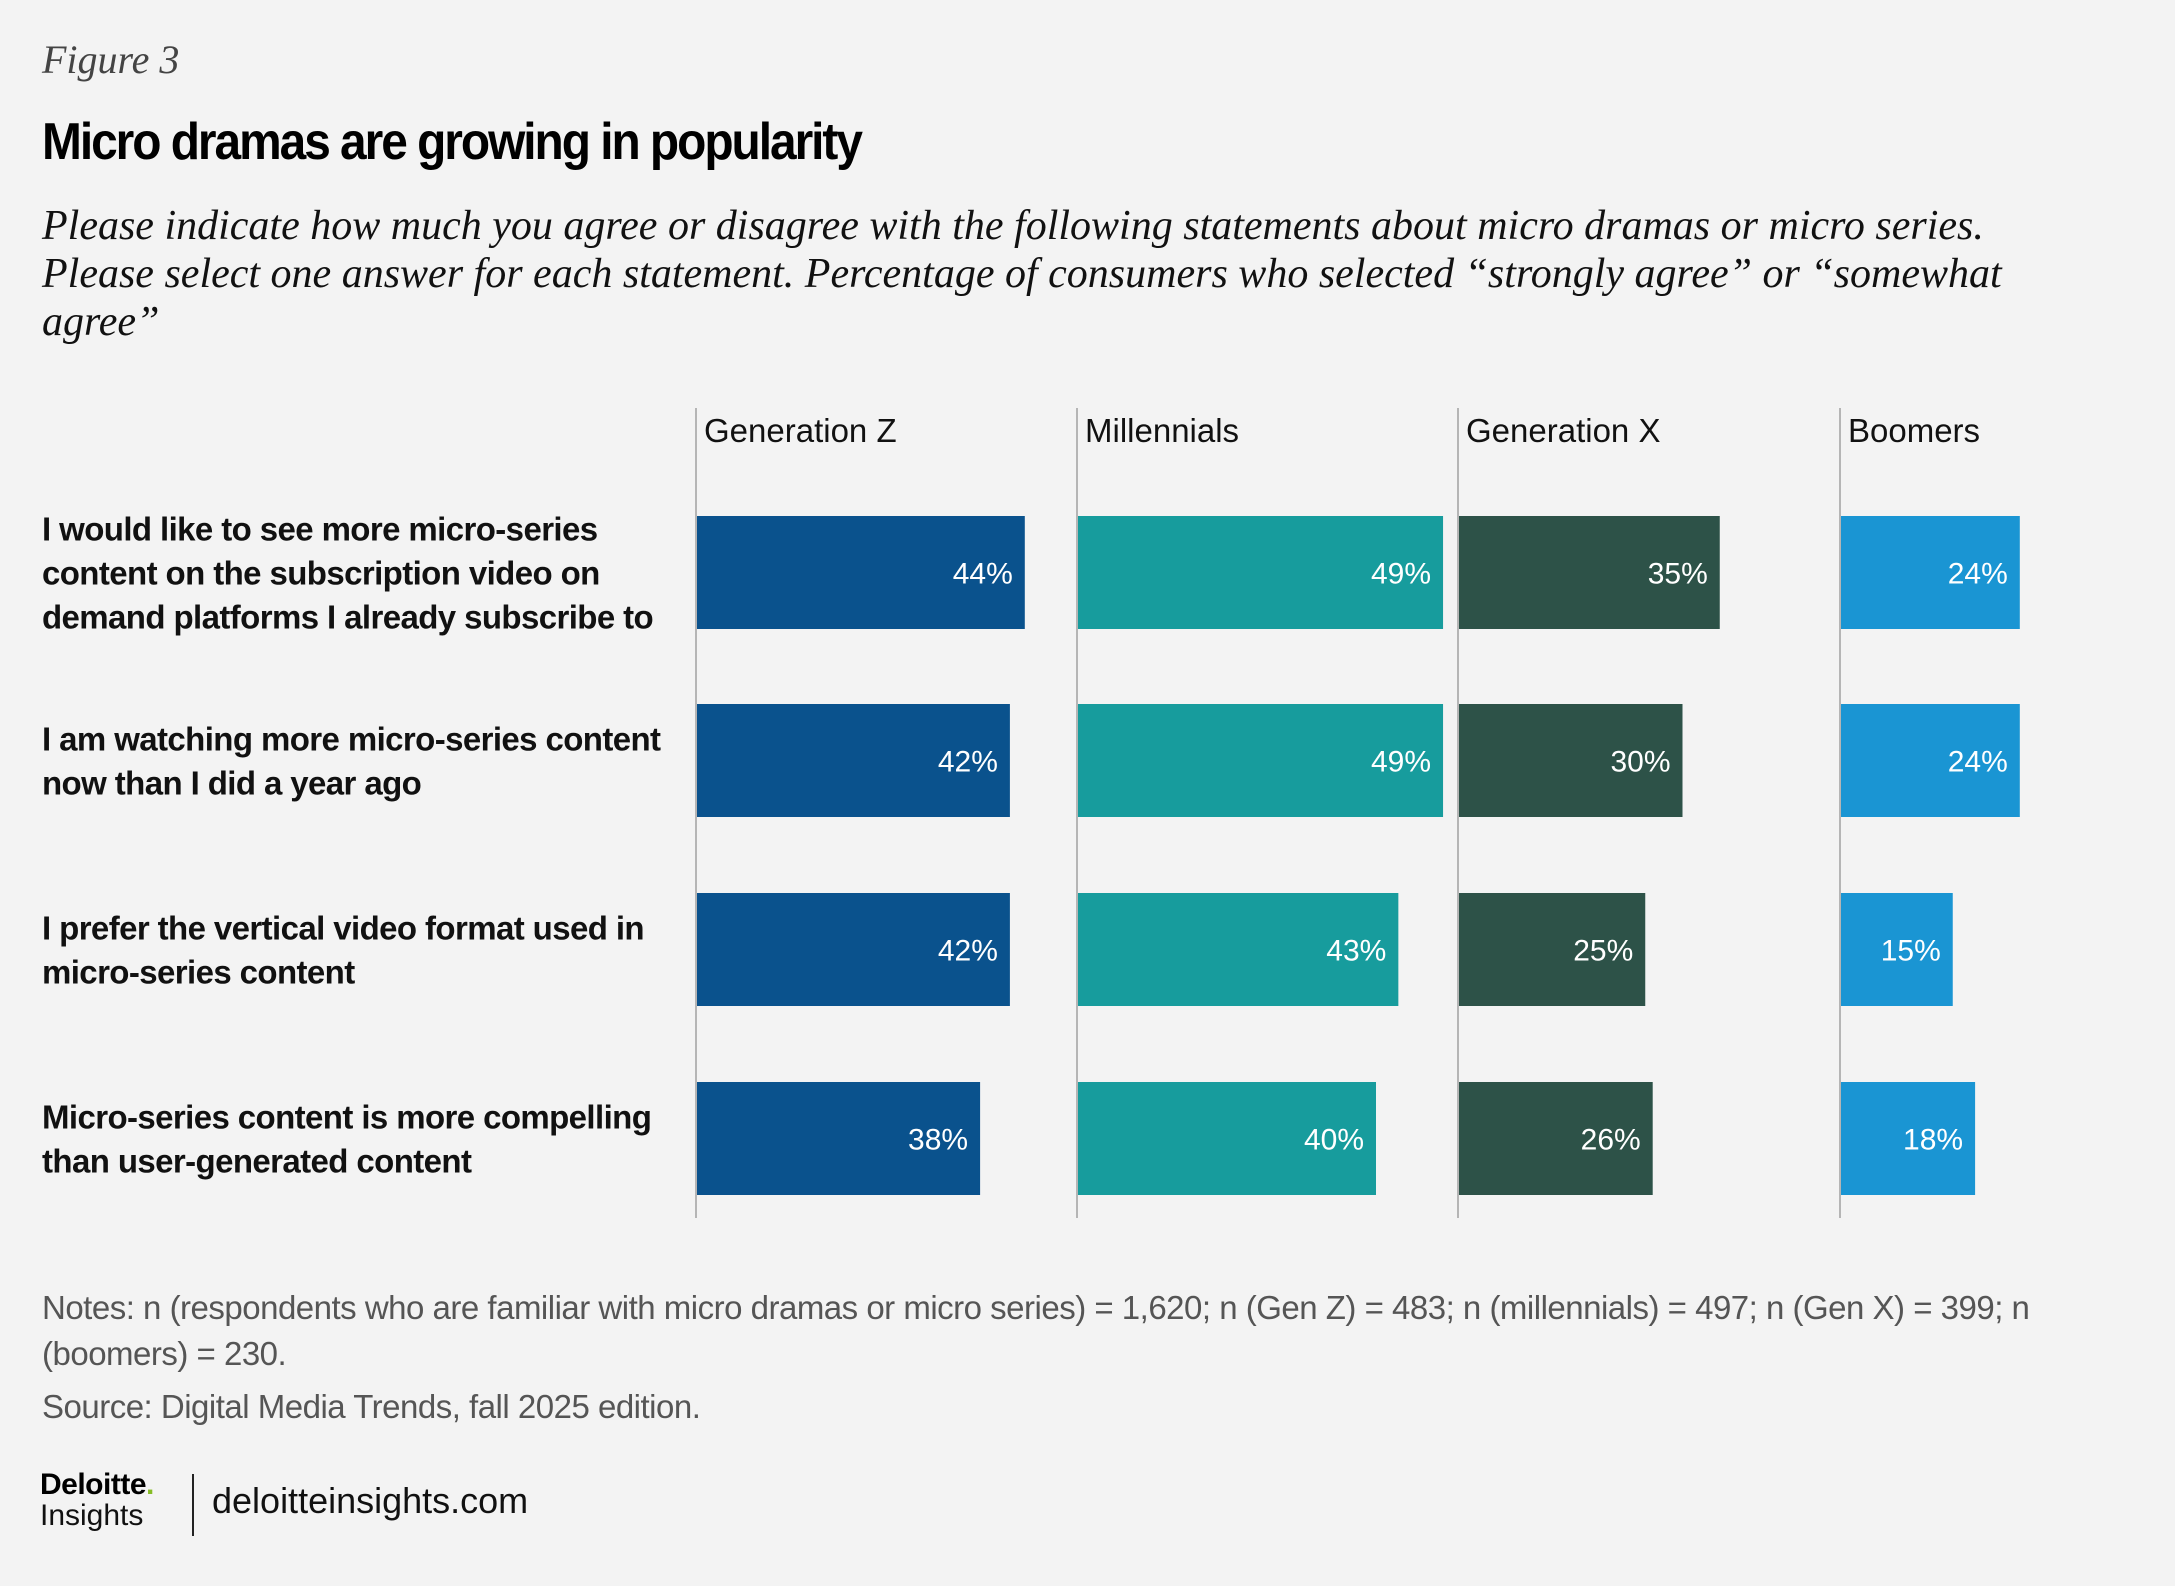 The image size is (2175, 1586). Describe the element at coordinates (346, 1117) in the screenshot. I see `row-label-line: Micro-series content is more compelling` at that location.